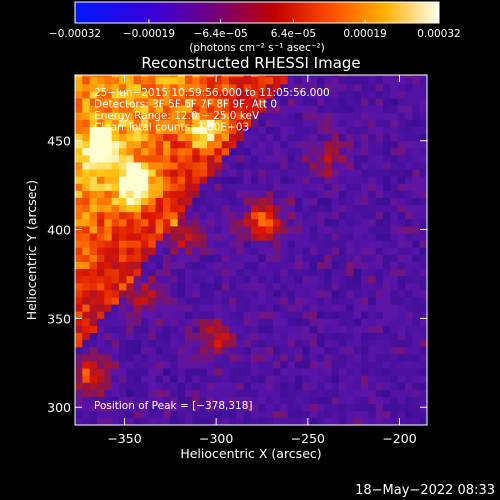  I want to click on annotation-line: 25−Jun−2015 10:59:56.000 to 11:05:56.000, so click(212, 93).